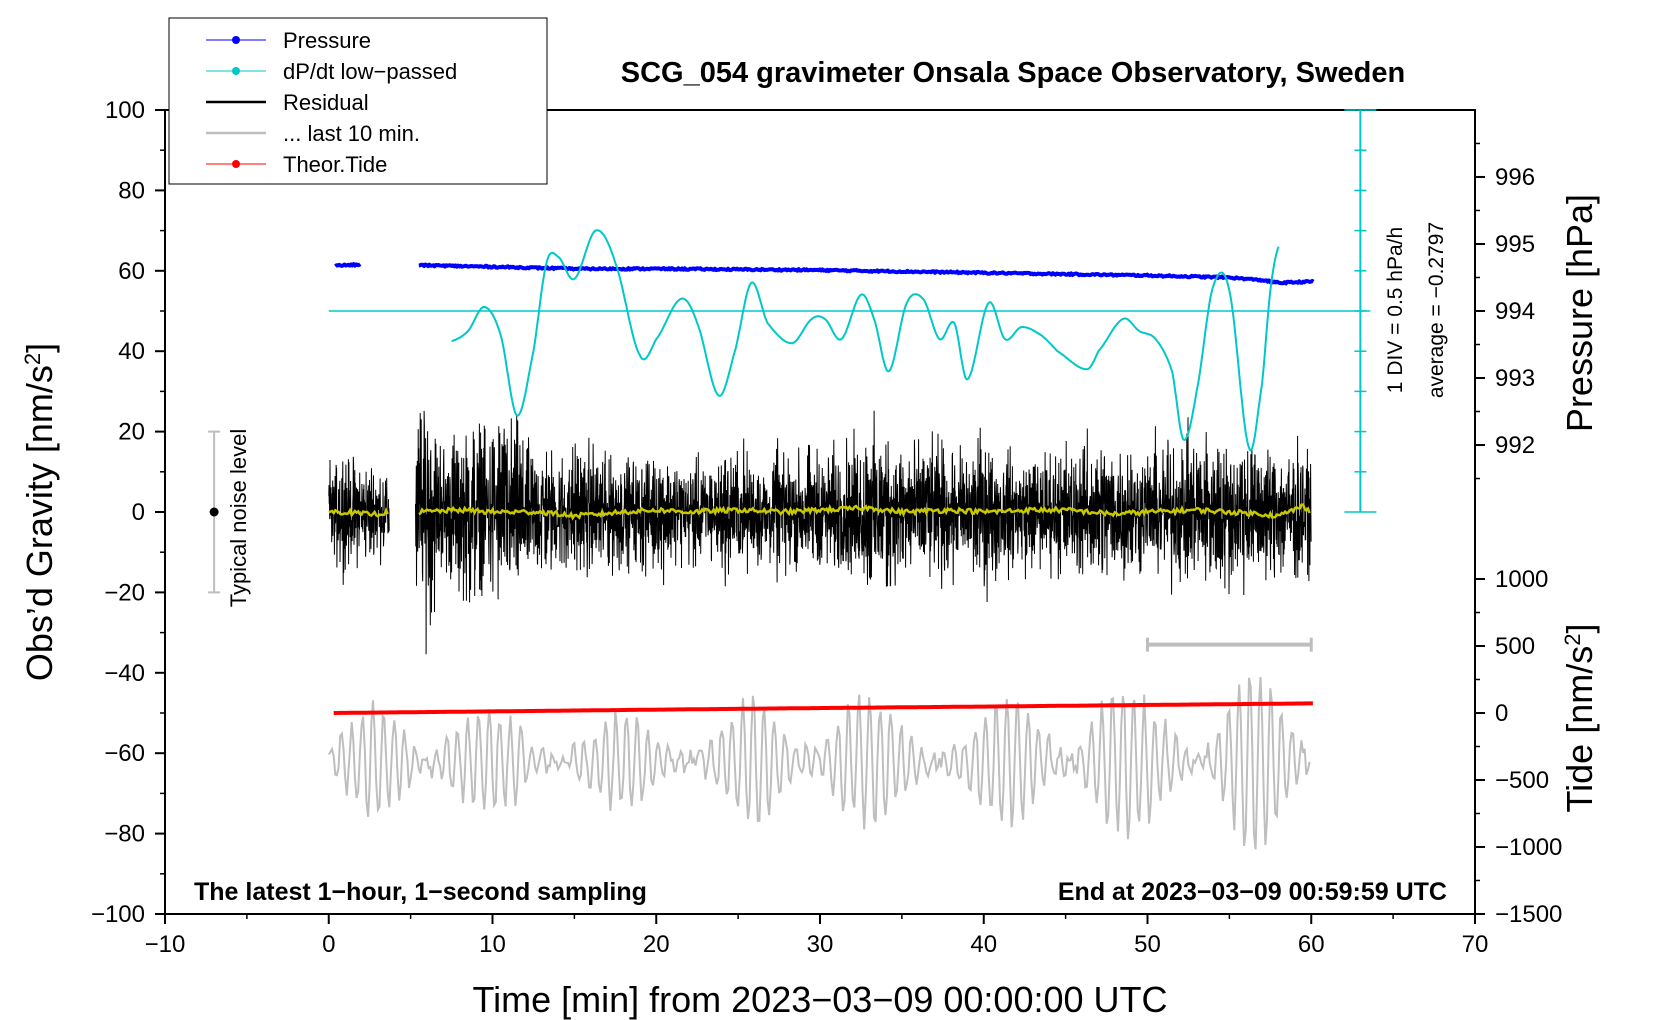  What do you see at coordinates (165, 944) in the screenshot?
I see `x-tick-label: −10` at bounding box center [165, 944].